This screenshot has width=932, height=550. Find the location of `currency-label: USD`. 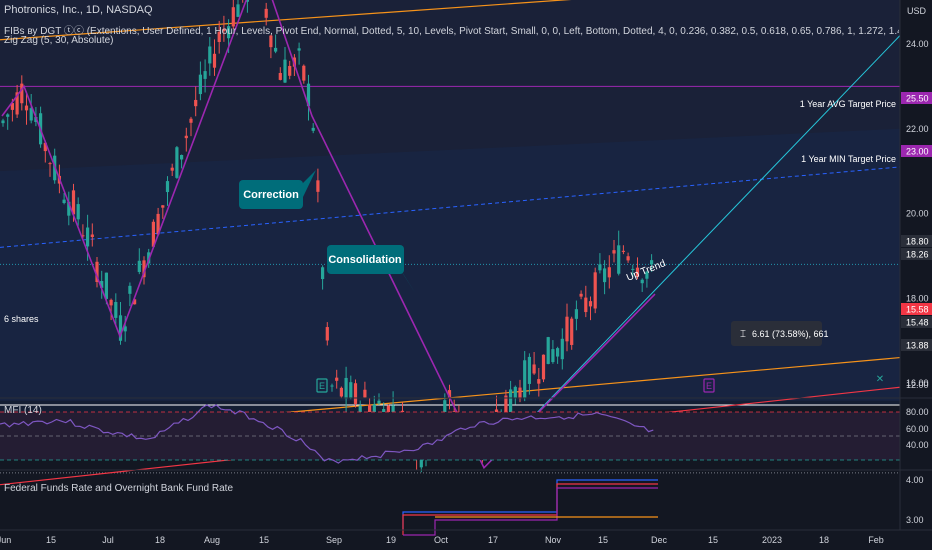

currency-label: USD is located at coordinates (917, 11).